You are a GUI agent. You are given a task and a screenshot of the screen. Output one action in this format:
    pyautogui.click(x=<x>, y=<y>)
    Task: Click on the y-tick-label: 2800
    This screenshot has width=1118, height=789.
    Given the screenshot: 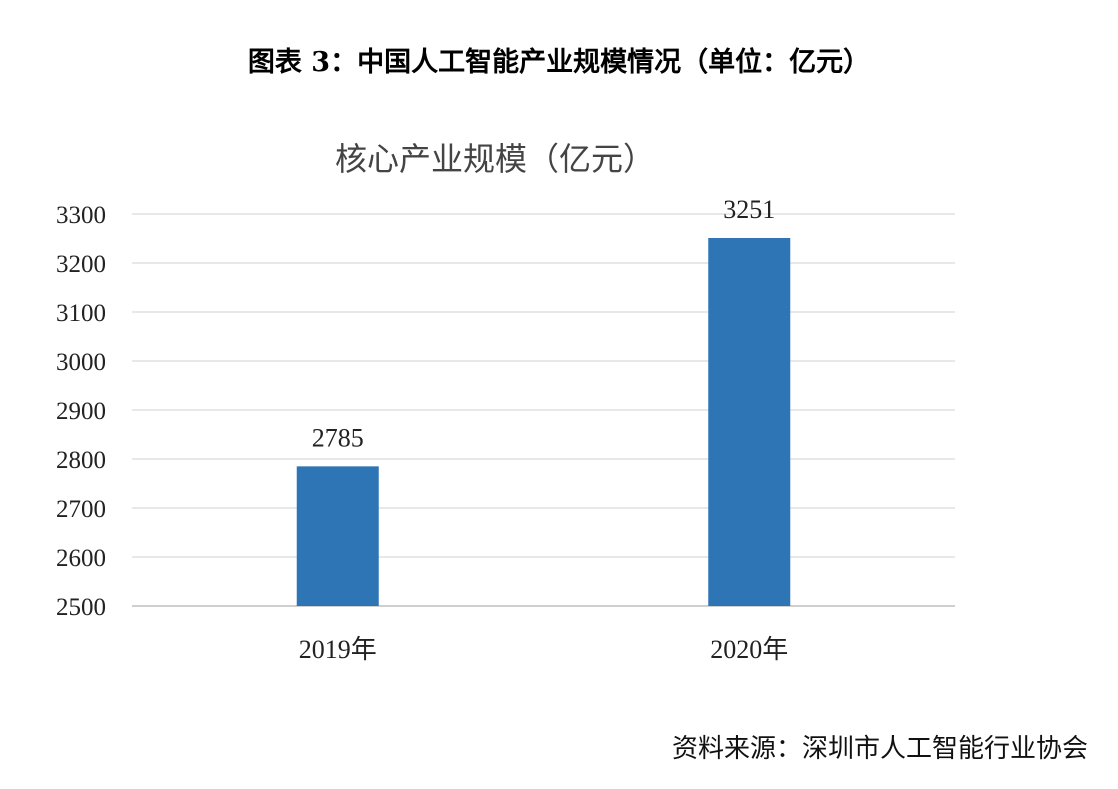 What is the action you would take?
    pyautogui.click(x=81, y=460)
    